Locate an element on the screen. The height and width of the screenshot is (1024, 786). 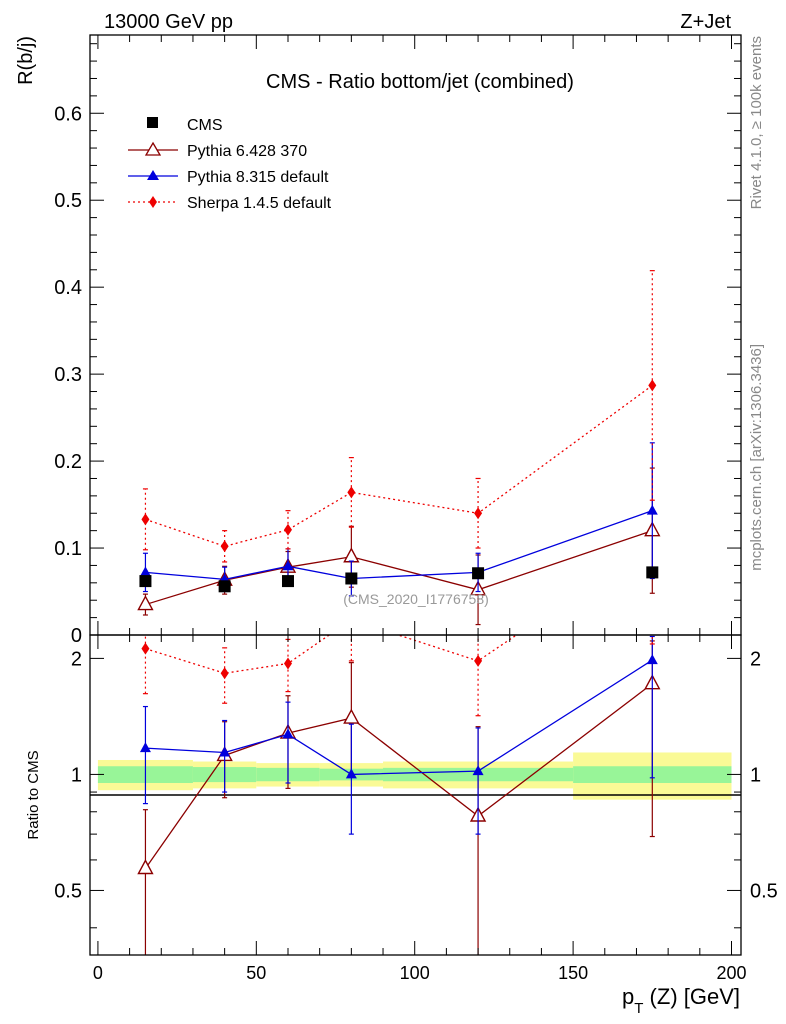
legend-cms-label: CMS is located at coordinates (205, 125).